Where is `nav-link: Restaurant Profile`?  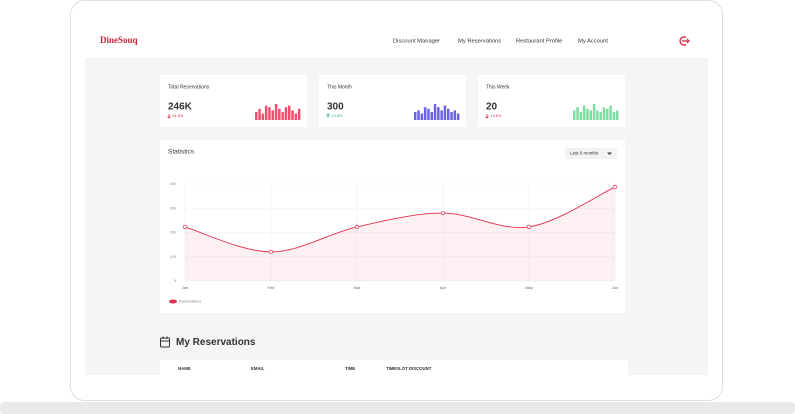 nav-link: Restaurant Profile is located at coordinates (539, 42).